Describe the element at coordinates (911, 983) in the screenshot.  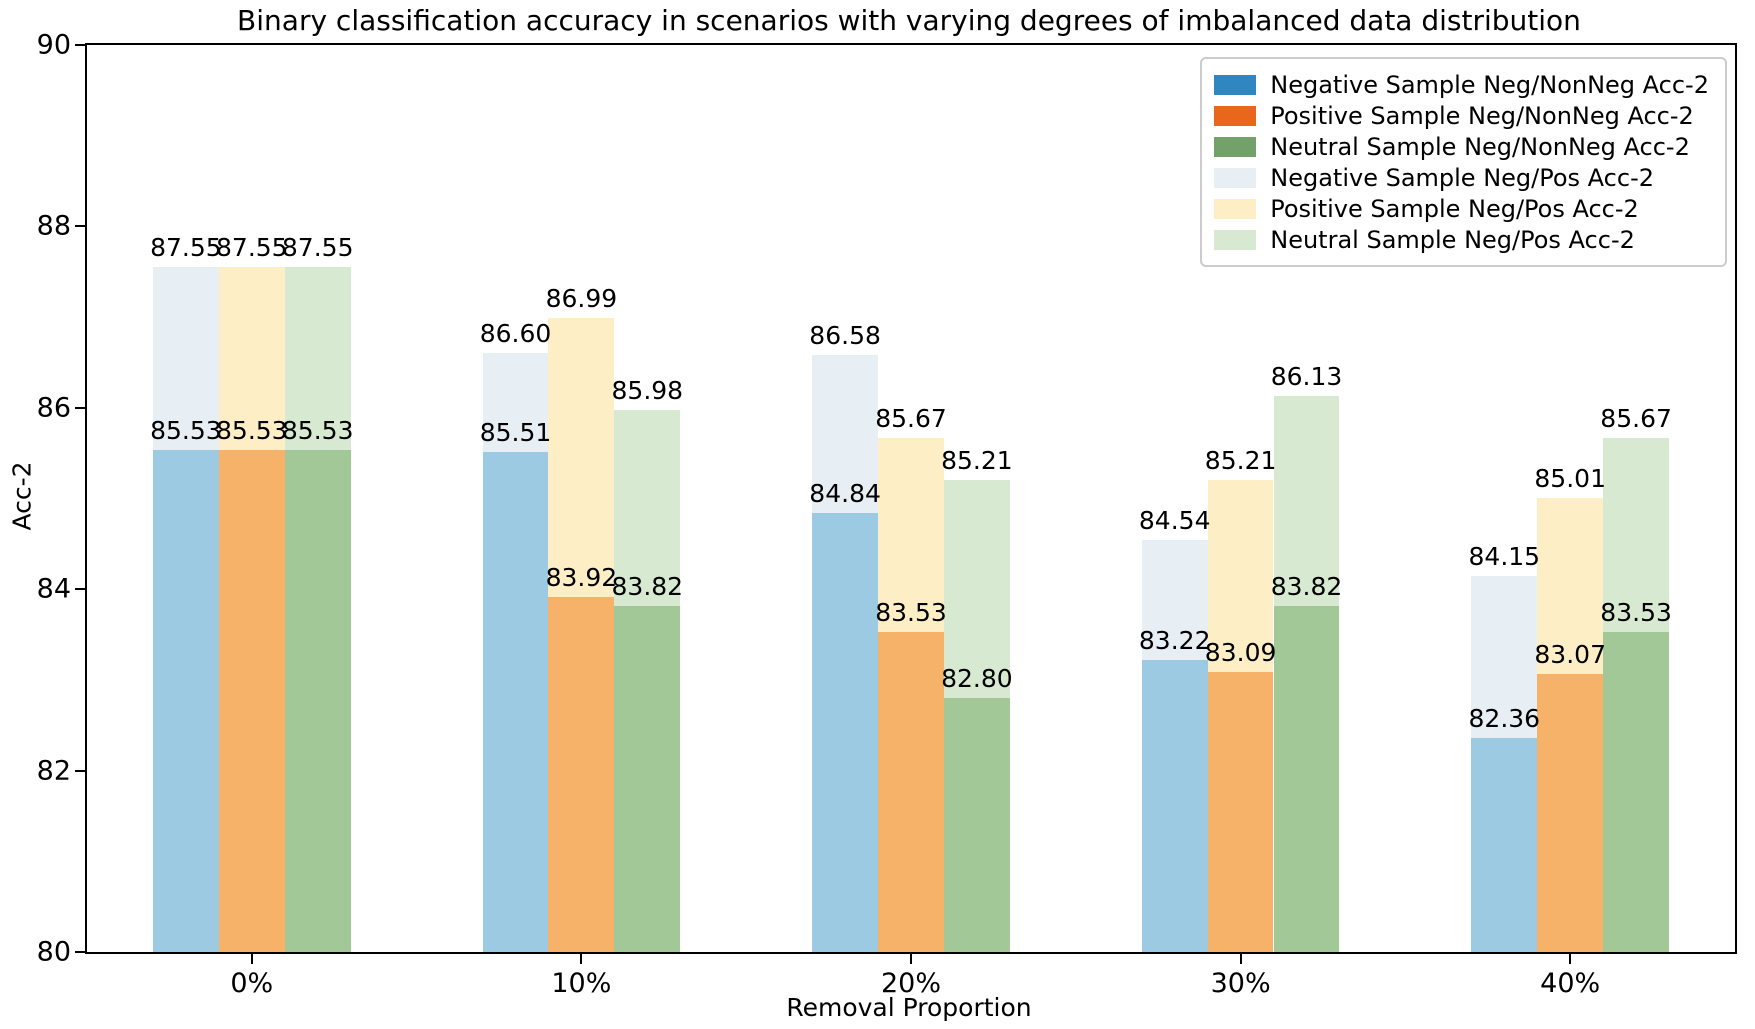
I see `x-tick-label: 20%` at that location.